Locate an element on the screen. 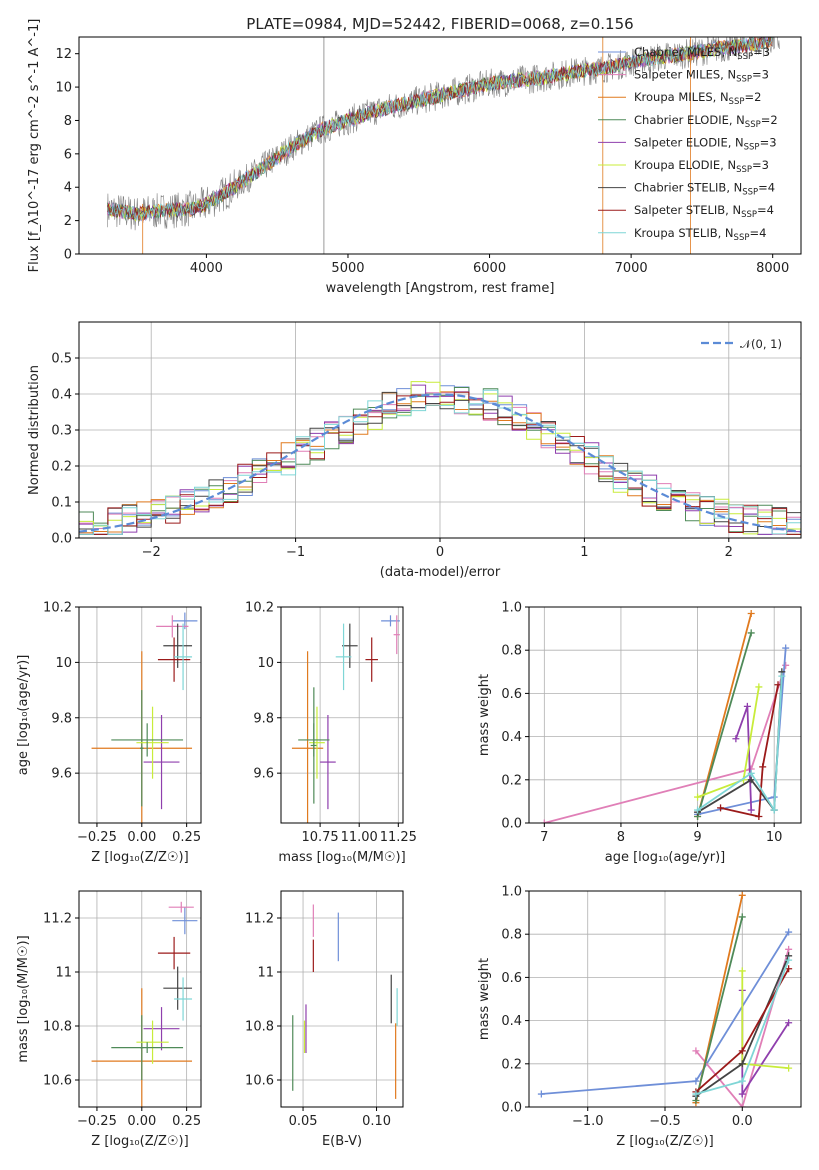  x-tick-label: 8000 is located at coordinates (772, 268).